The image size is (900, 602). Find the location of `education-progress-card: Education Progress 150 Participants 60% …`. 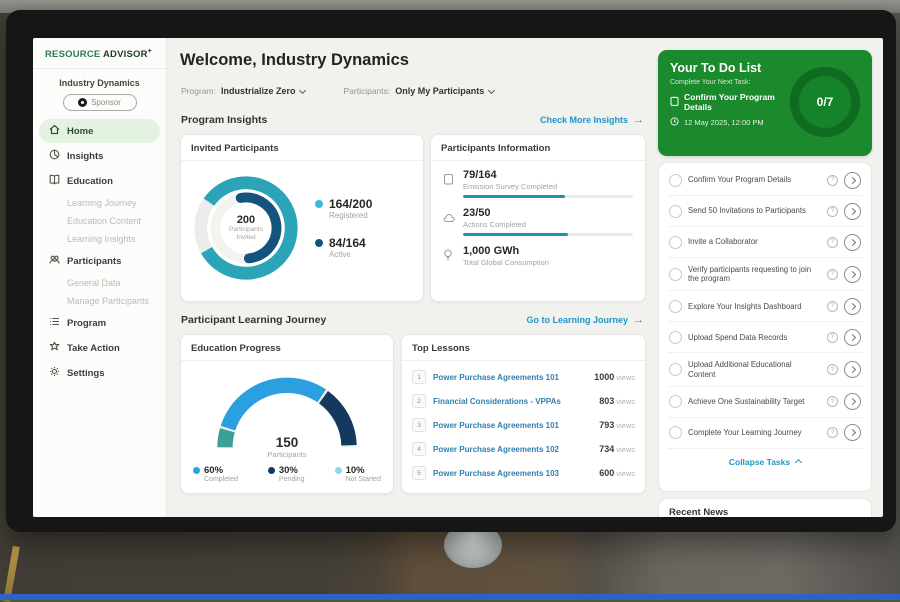

education-progress-card: Education Progress 150 Participants 60% … is located at coordinates (287, 414).